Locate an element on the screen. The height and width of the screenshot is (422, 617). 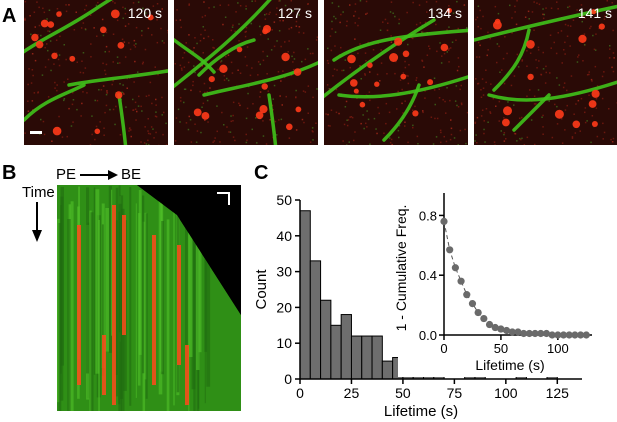
inset-background is located at coordinates (498, 283).